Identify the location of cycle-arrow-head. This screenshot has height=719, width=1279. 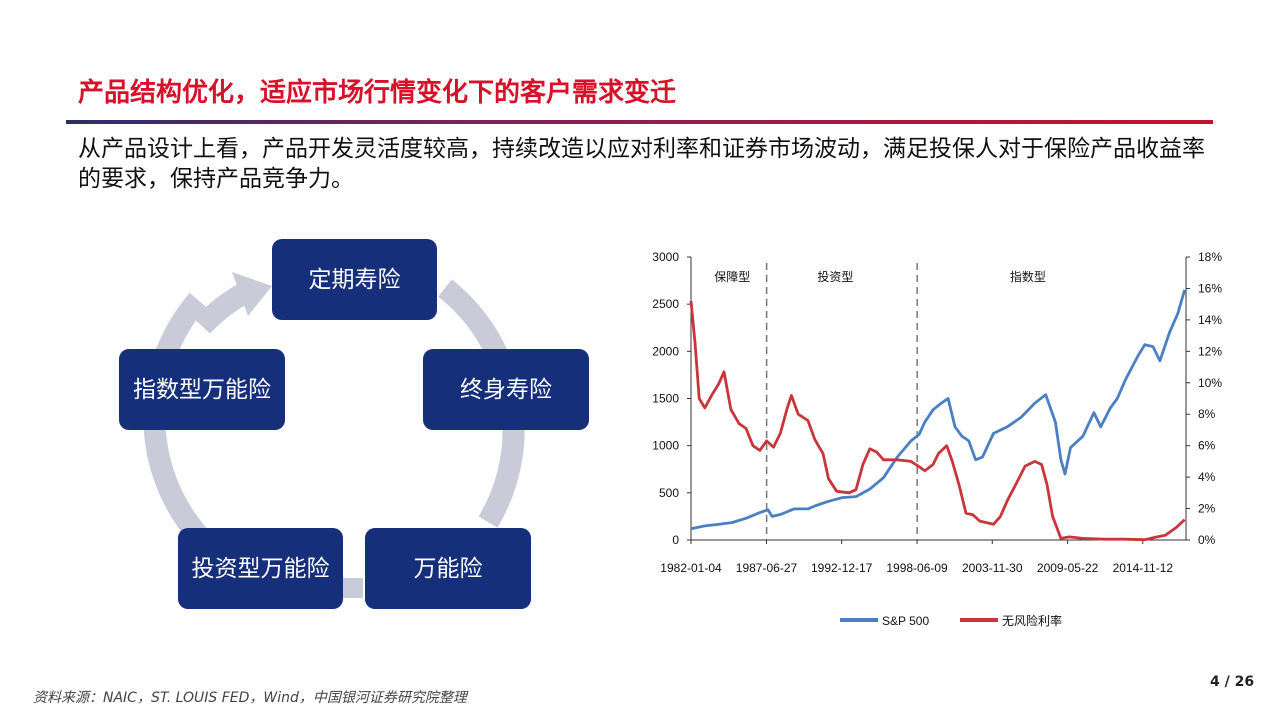
(252, 294).